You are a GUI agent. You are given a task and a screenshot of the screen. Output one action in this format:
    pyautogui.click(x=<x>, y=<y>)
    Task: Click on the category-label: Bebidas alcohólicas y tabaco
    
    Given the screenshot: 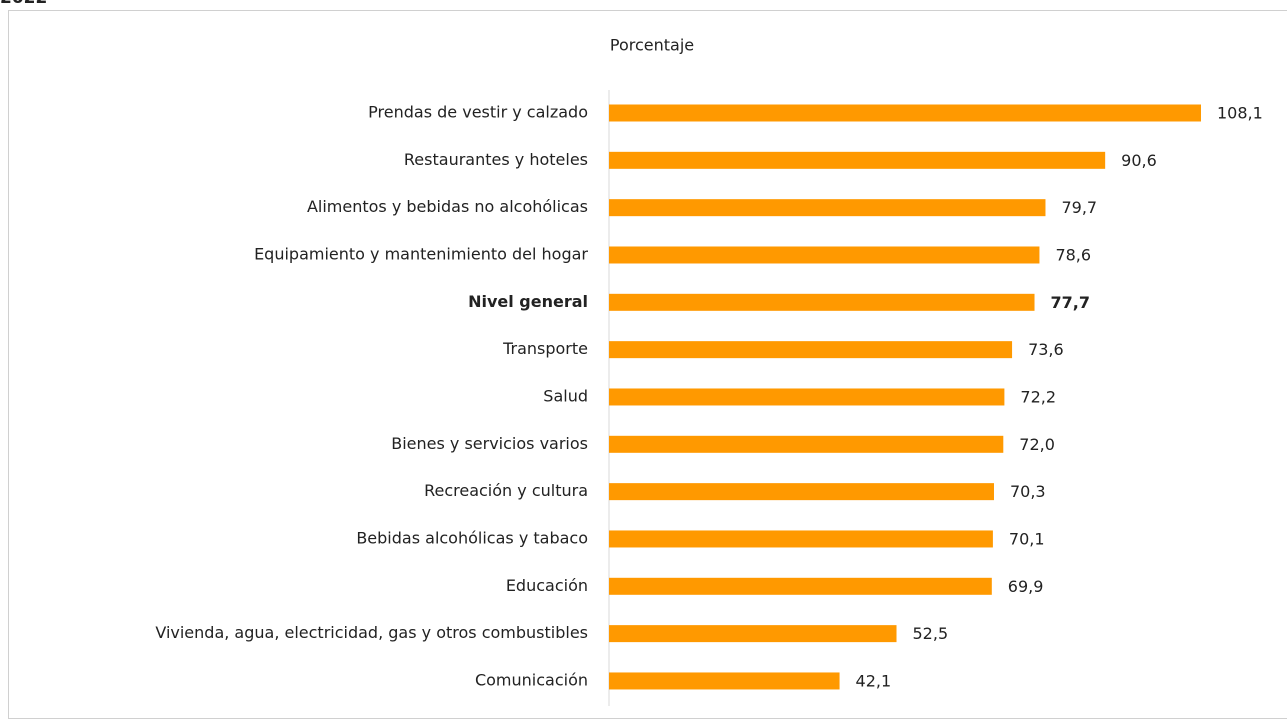 What is the action you would take?
    pyautogui.click(x=472, y=537)
    